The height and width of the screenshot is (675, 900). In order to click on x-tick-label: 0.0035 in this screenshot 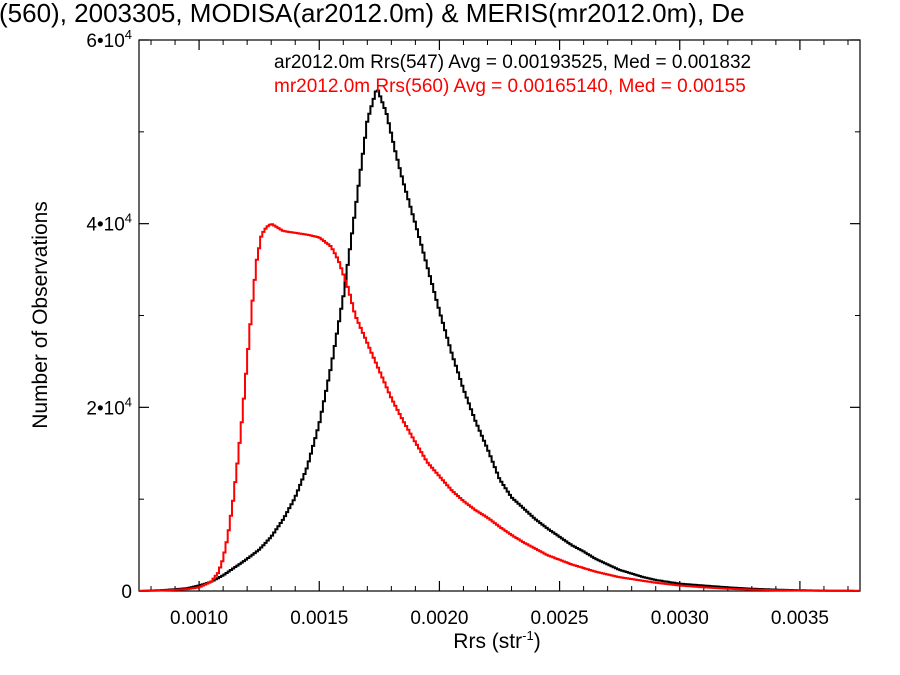, I will do `click(800, 618)`.